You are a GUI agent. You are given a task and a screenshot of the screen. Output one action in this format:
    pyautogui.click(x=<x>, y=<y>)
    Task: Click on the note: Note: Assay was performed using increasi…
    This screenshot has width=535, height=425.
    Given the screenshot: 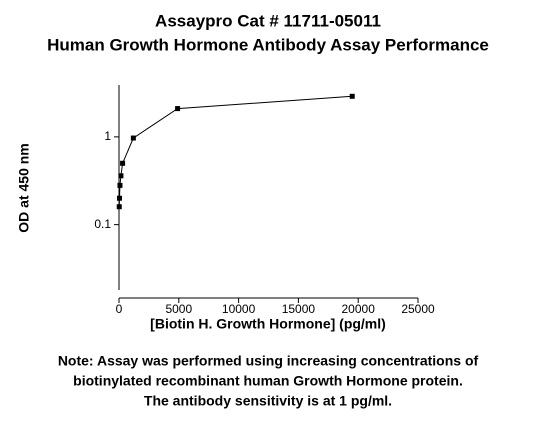 What is the action you would take?
    pyautogui.click(x=268, y=361)
    